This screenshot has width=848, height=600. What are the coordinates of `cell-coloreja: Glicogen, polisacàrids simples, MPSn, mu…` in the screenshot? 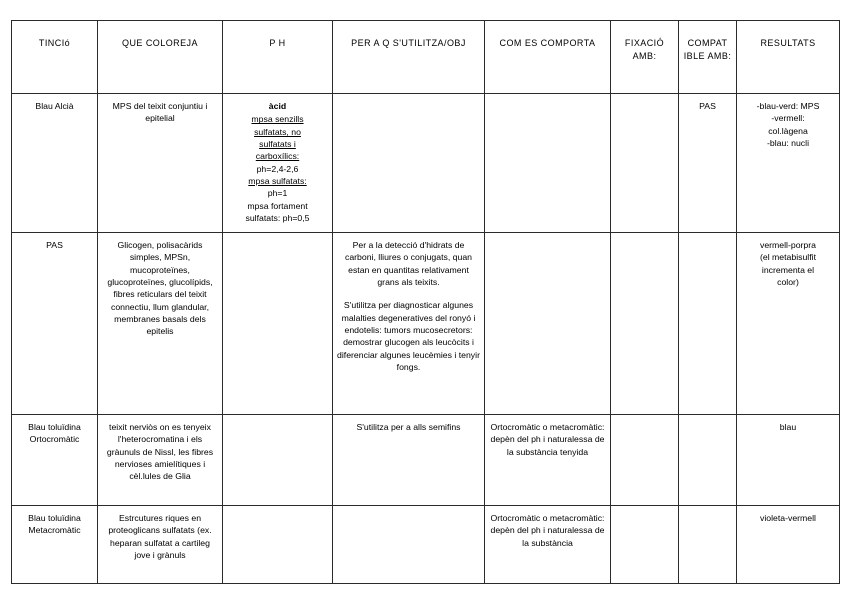 It's located at (160, 323).